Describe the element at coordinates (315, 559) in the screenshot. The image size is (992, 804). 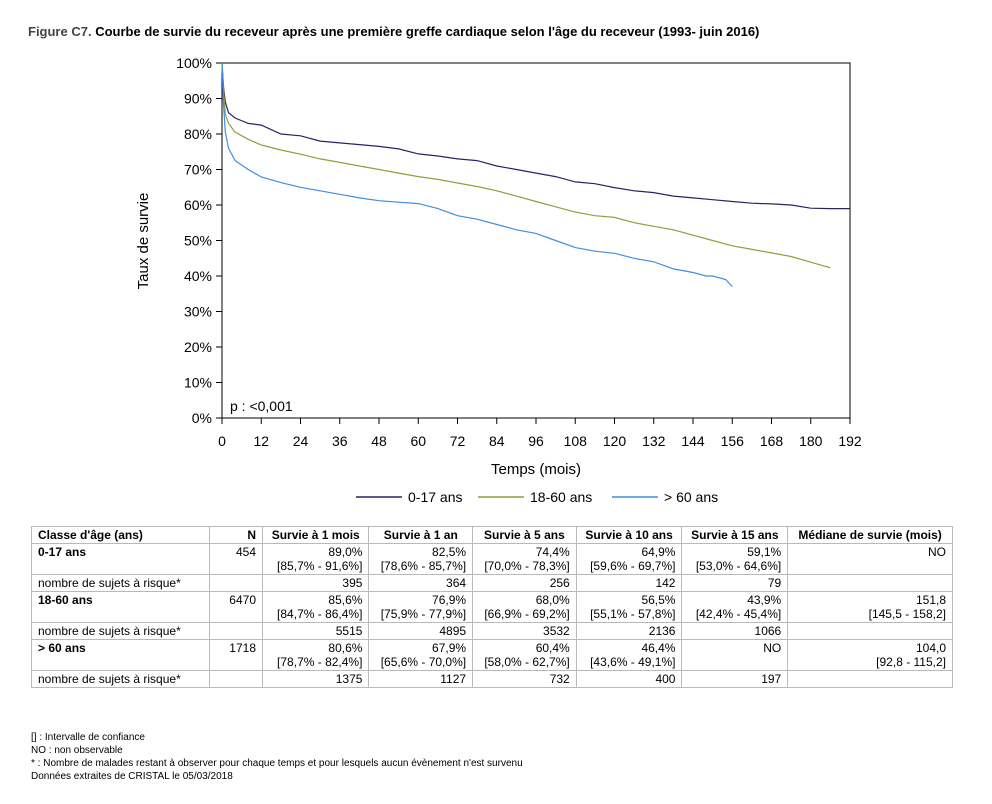
I see `value-cell: 89,0% [85,7% - 91,6%]` at that location.